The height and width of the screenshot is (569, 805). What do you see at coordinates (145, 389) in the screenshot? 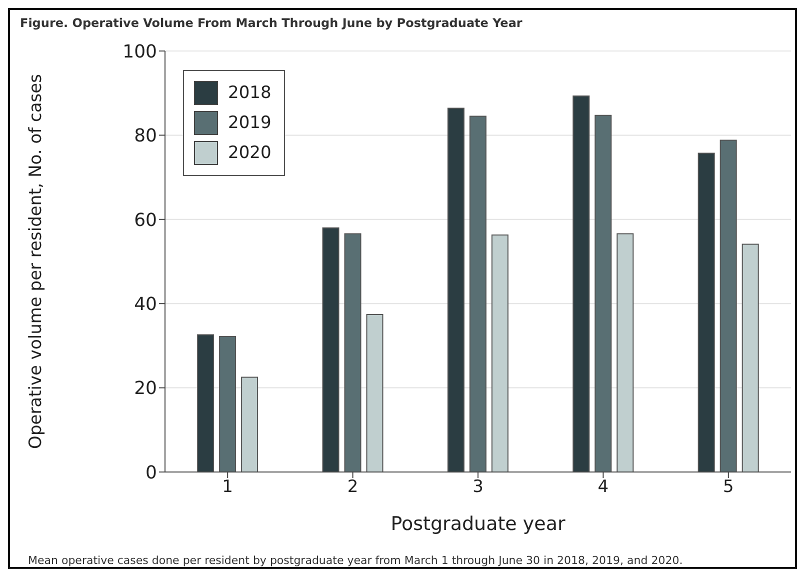
I see `y-tick-label: 20` at bounding box center [145, 389].